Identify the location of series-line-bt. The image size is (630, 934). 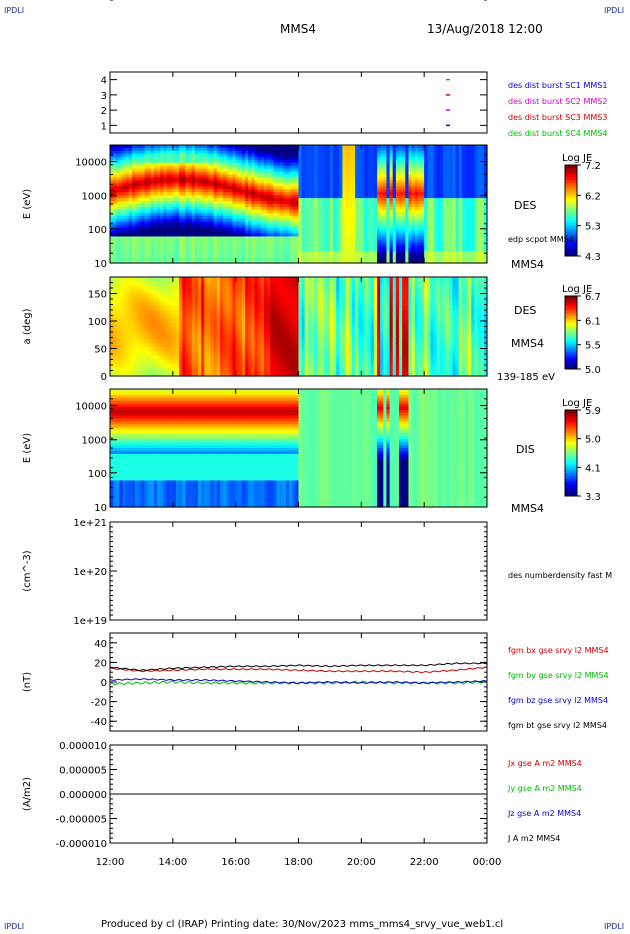
(298, 667).